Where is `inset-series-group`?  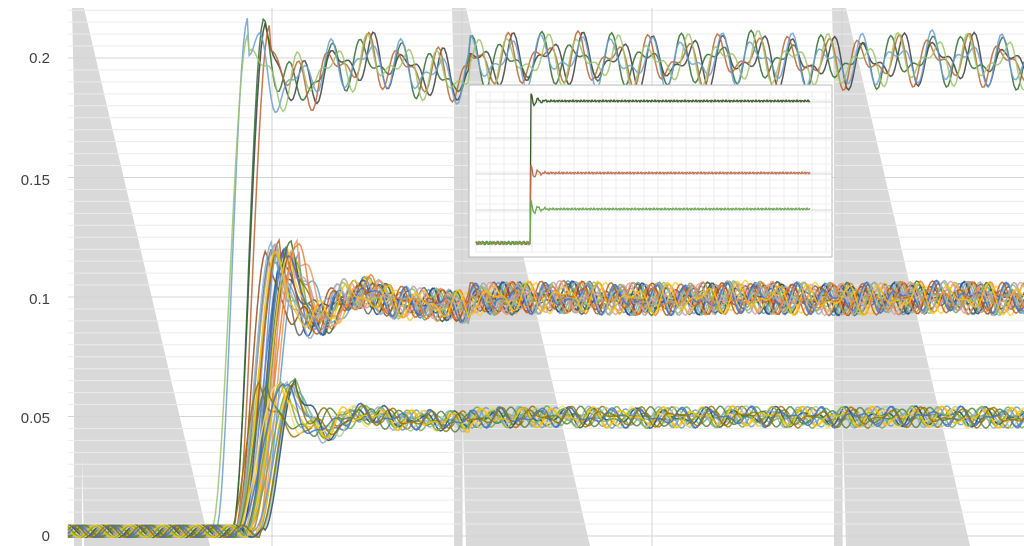
inset-series-group is located at coordinates (643, 169).